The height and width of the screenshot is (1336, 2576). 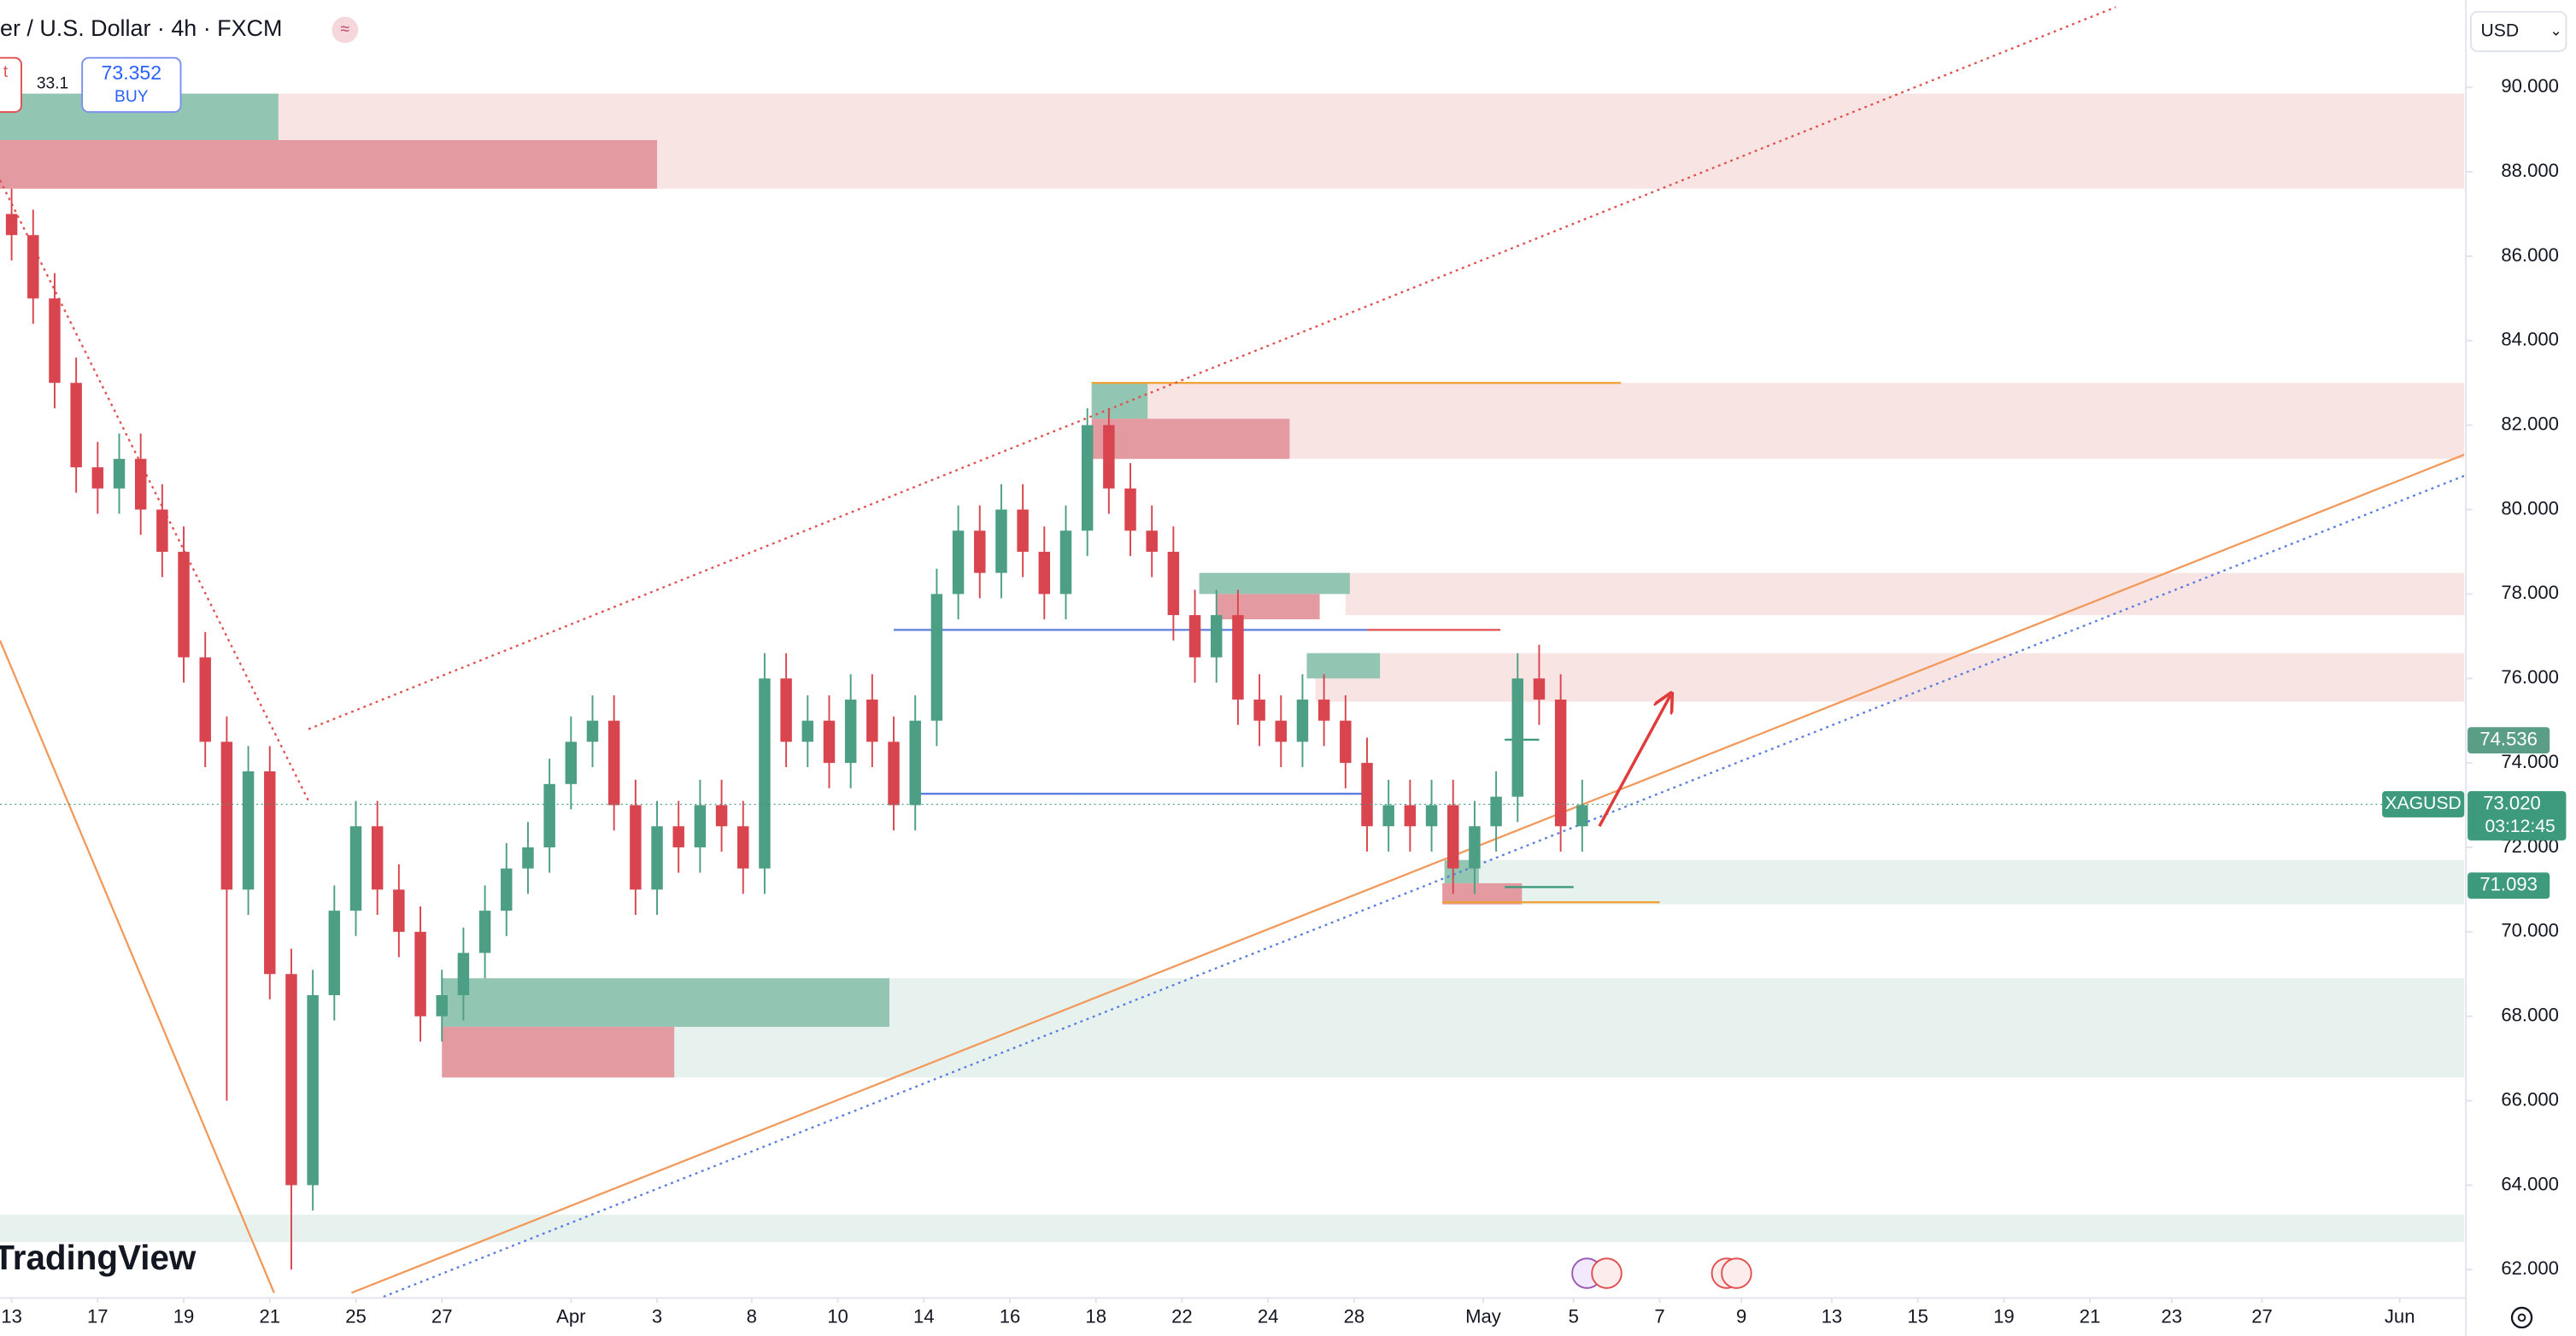 What do you see at coordinates (1741, 1316) in the screenshot?
I see `x-tick-label: 9` at bounding box center [1741, 1316].